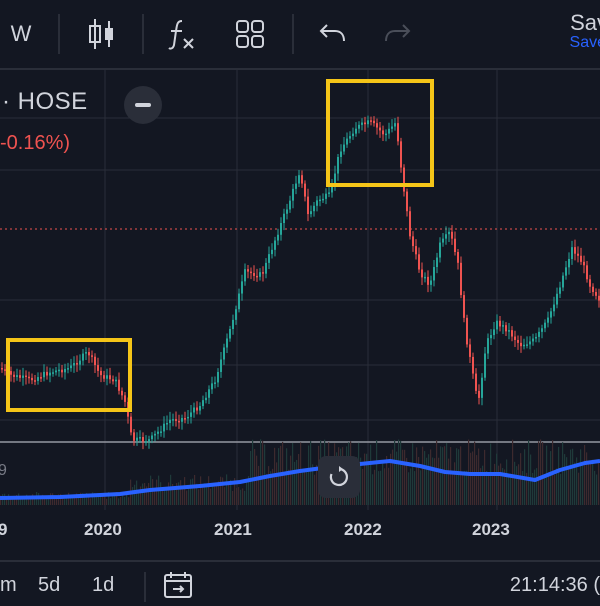  I want to click on top-toolbar: W, so click(300, 34).